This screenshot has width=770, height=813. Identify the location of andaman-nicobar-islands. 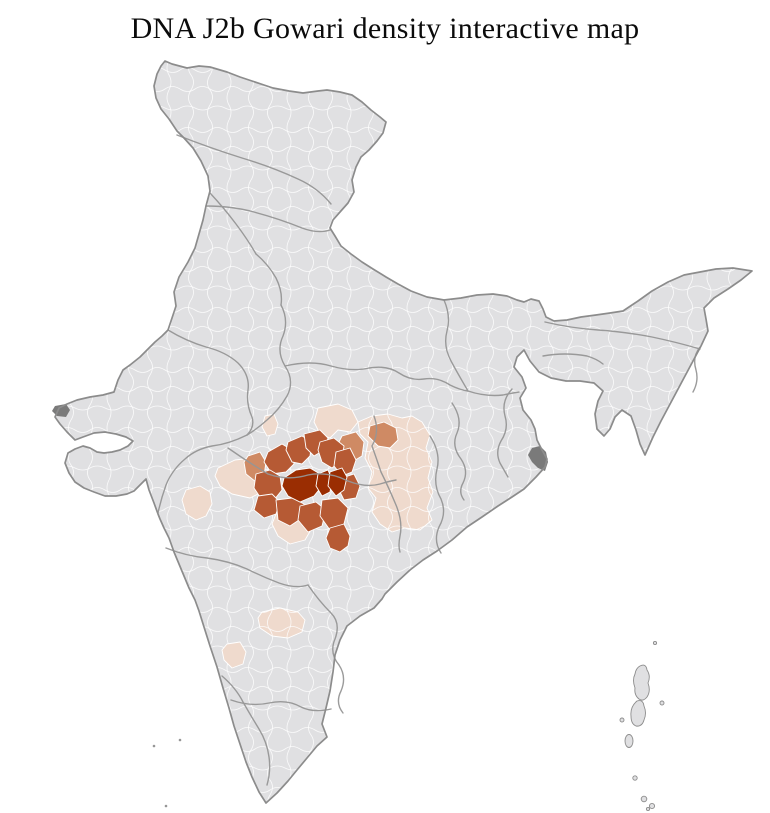
(642, 726).